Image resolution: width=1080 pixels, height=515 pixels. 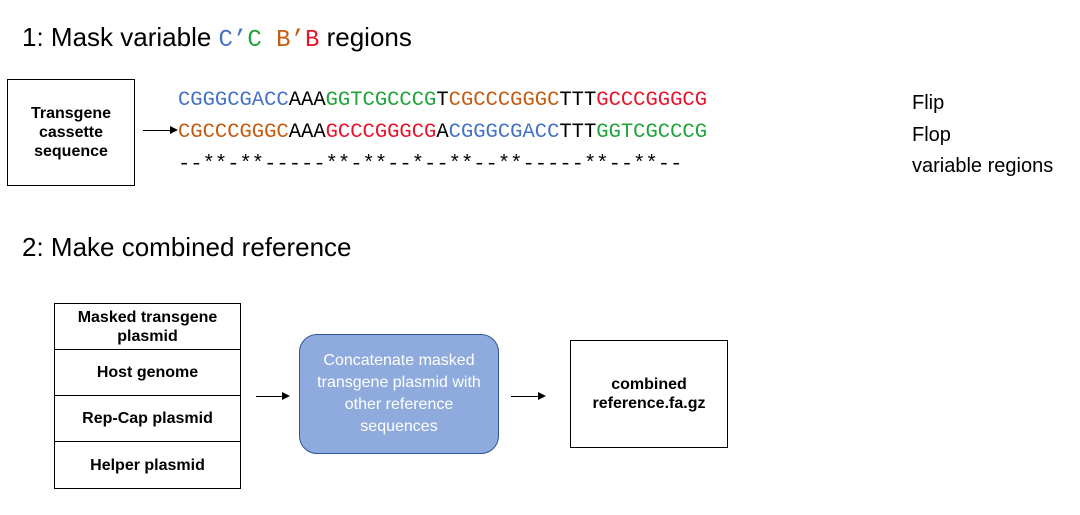 I want to click on flop-segment: AAA, so click(x=307, y=132).